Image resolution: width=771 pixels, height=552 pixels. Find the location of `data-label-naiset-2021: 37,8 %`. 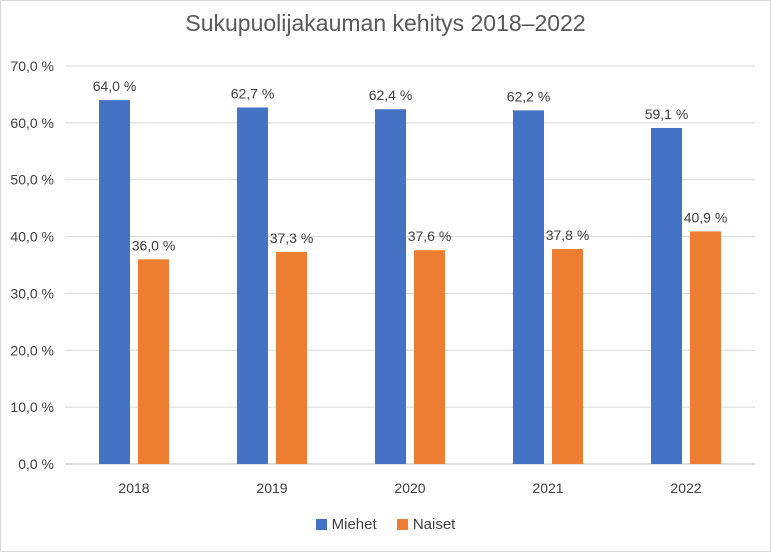

data-label-naiset-2021: 37,8 % is located at coordinates (568, 235).